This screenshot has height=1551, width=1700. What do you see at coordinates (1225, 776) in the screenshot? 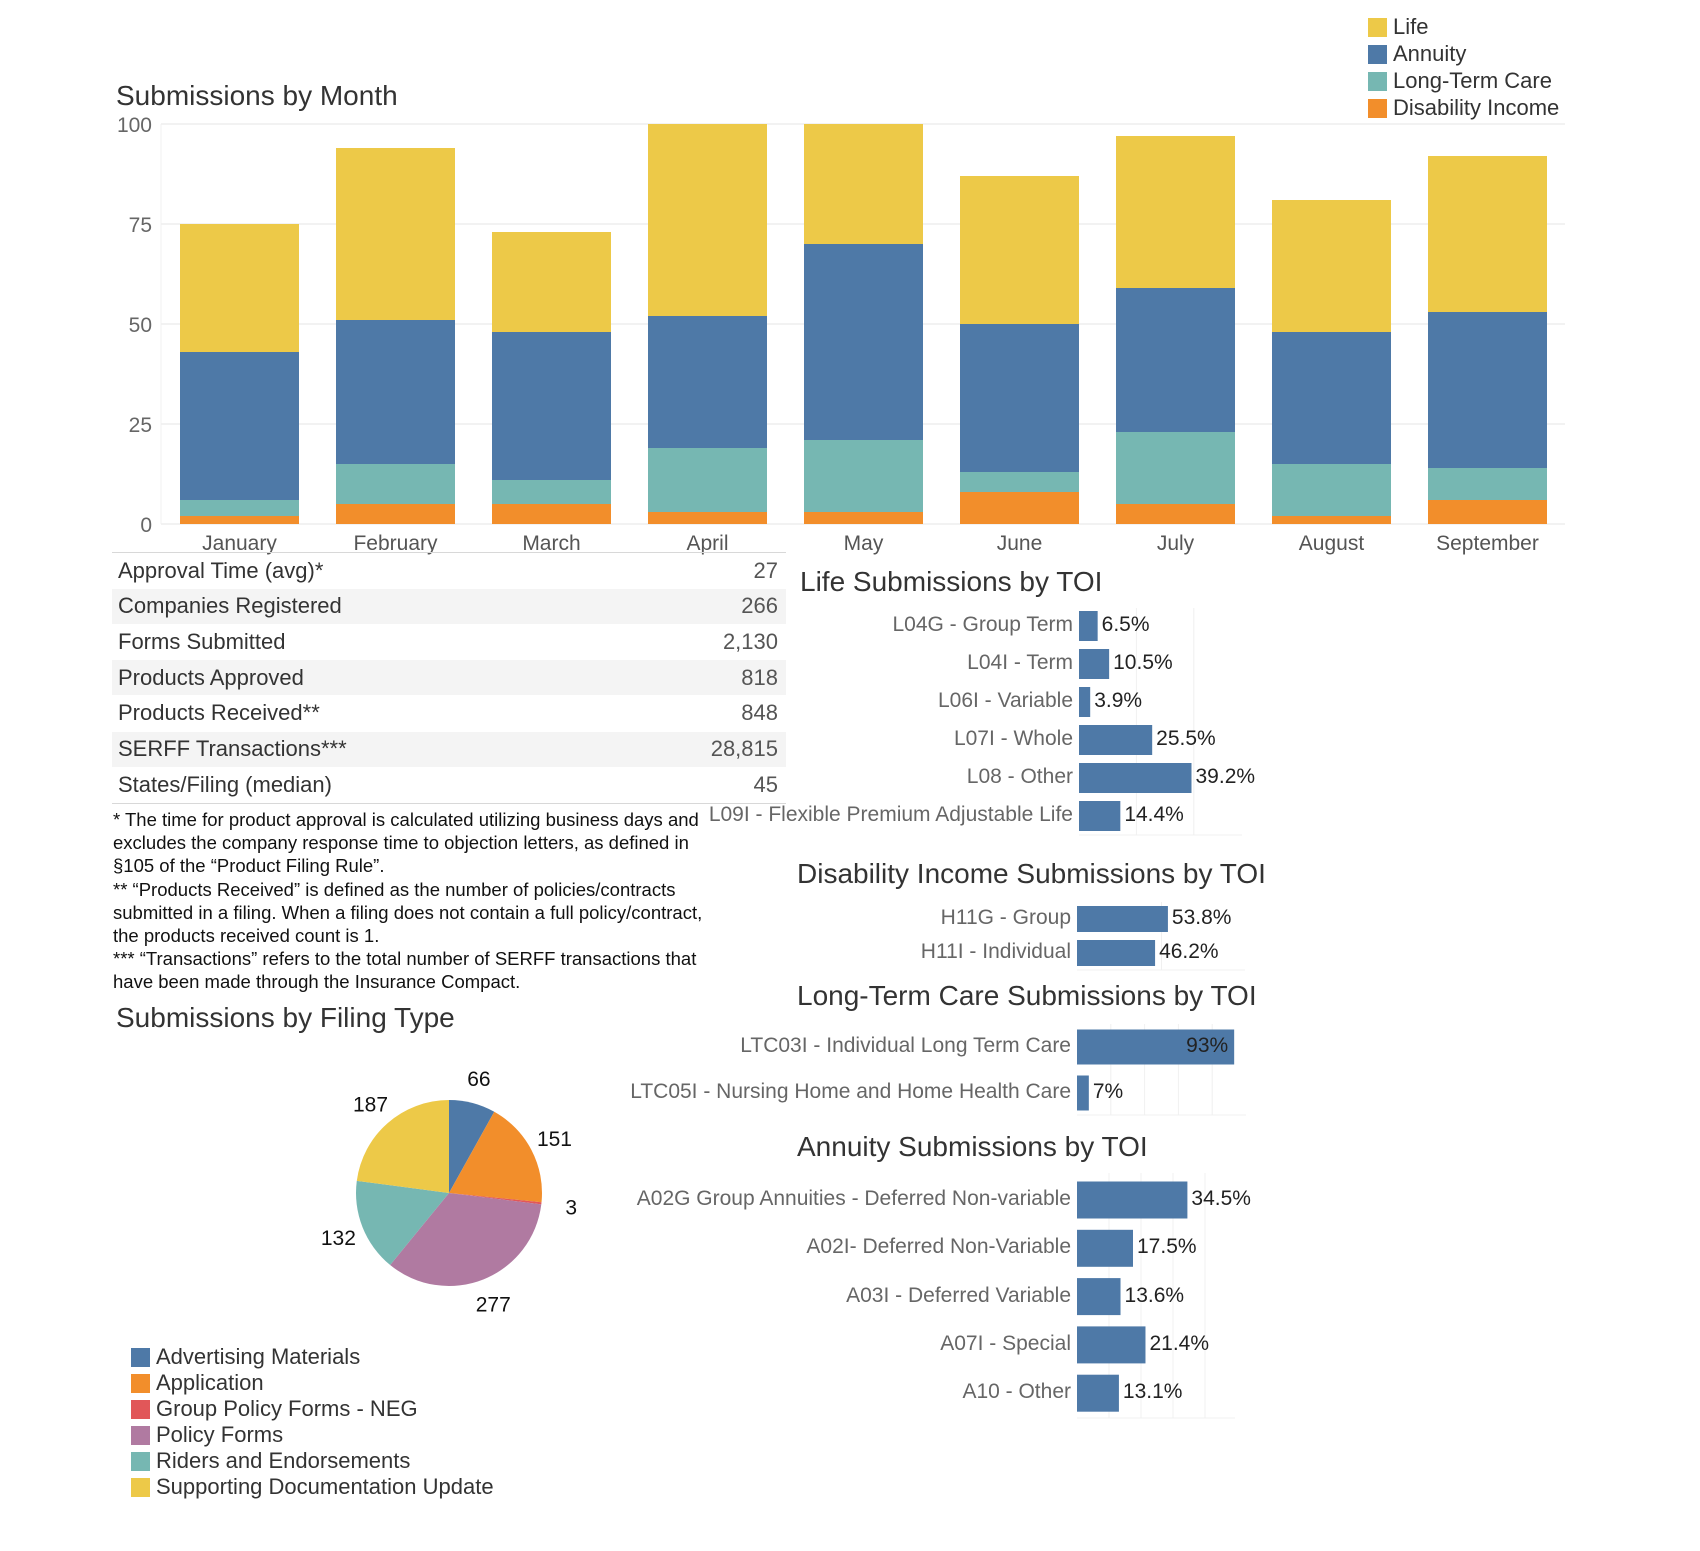
I see `toi-value-label: 39.2%` at bounding box center [1225, 776].